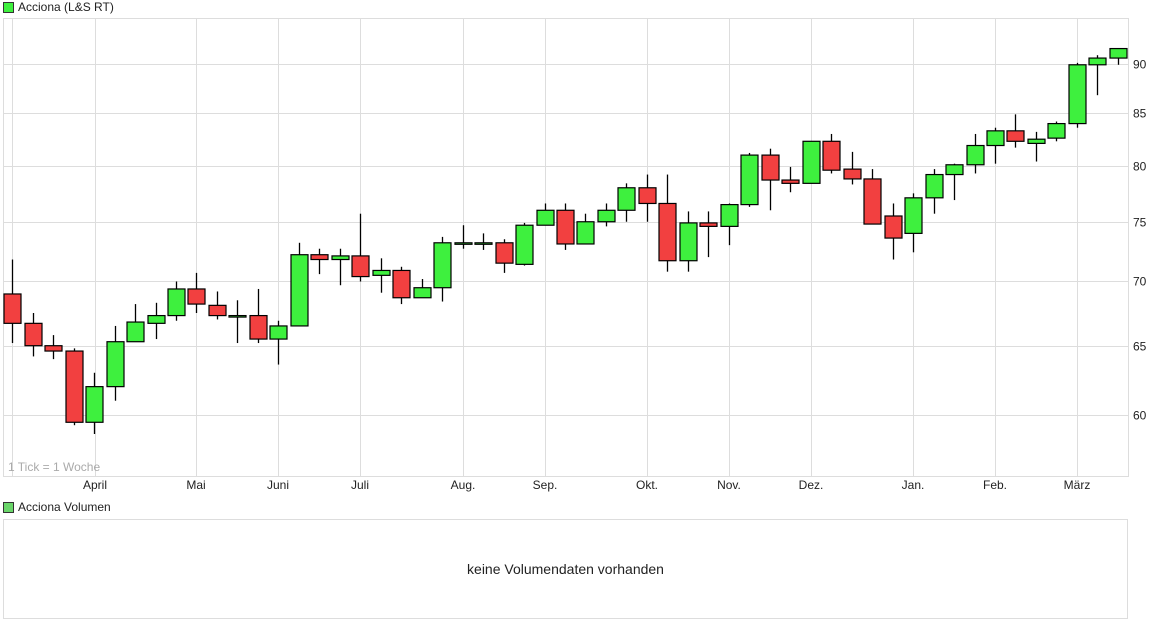  What do you see at coordinates (1140, 223) in the screenshot?
I see `y-tick-label: 75` at bounding box center [1140, 223].